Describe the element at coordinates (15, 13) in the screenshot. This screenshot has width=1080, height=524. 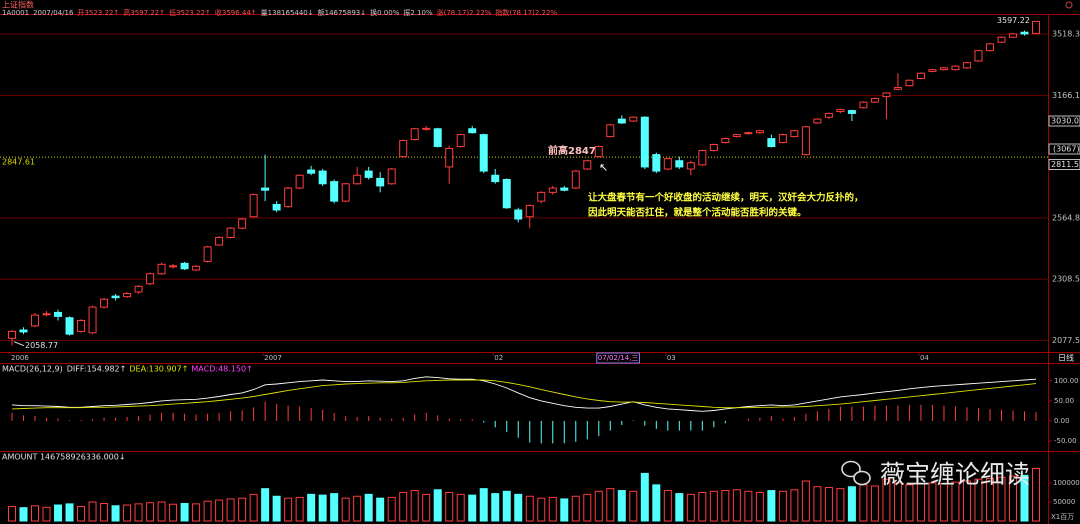
I see `info-item: 1A0001` at that location.